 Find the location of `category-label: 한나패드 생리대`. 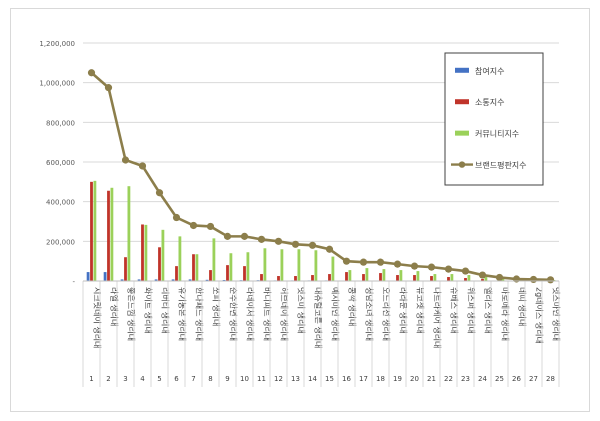

category-label: 한나패드 생리대 is located at coordinates (200, 314).